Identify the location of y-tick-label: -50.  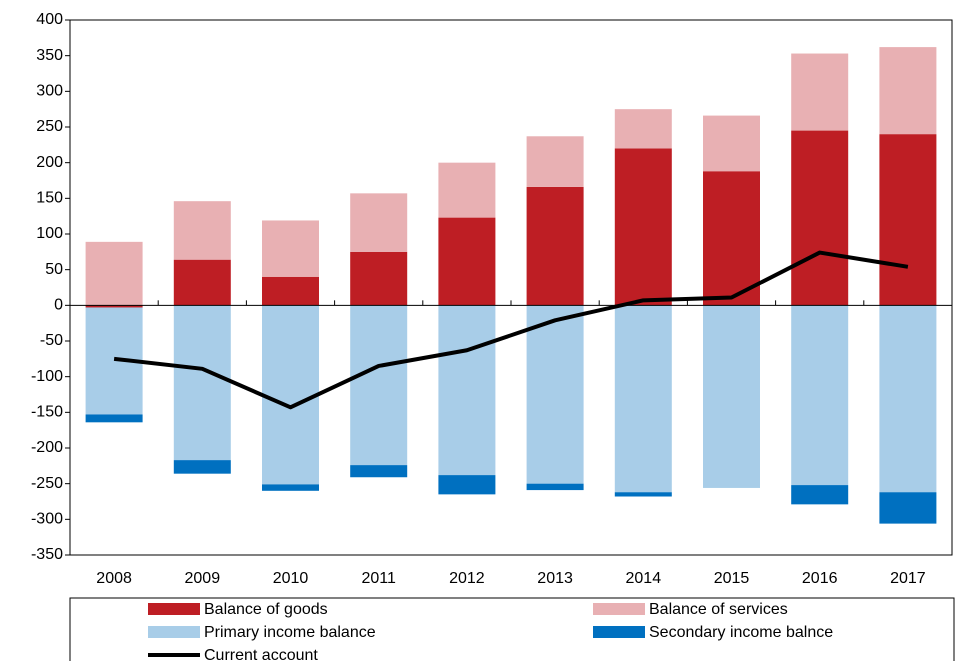
(51, 340).